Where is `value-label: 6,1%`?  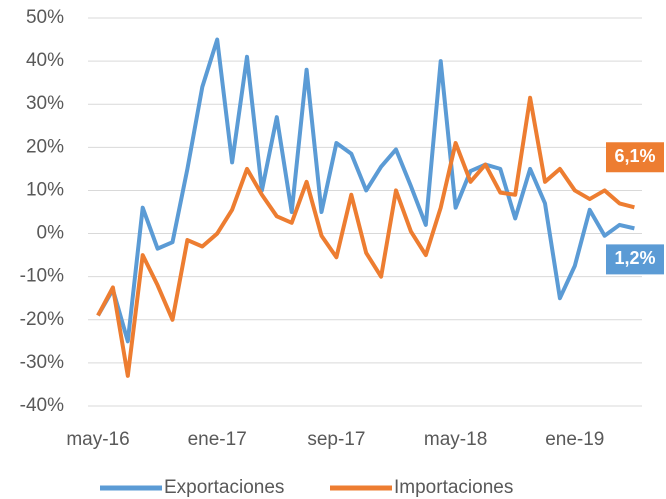 value-label: 6,1% is located at coordinates (635, 157).